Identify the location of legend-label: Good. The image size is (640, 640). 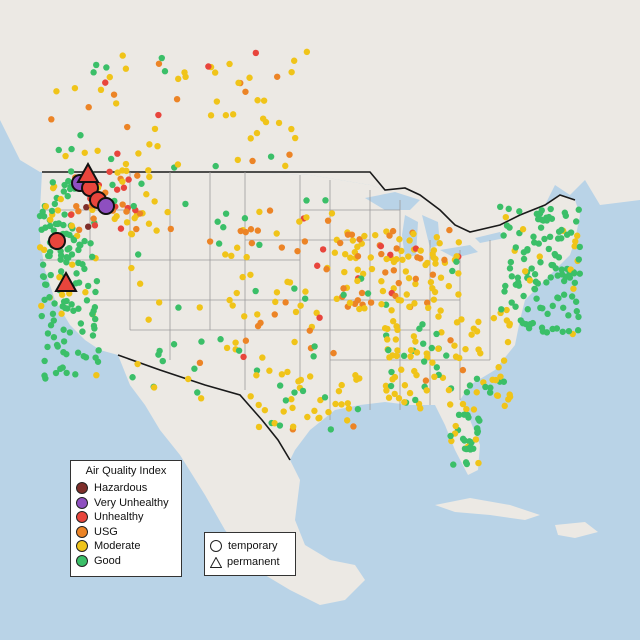
(107, 560).